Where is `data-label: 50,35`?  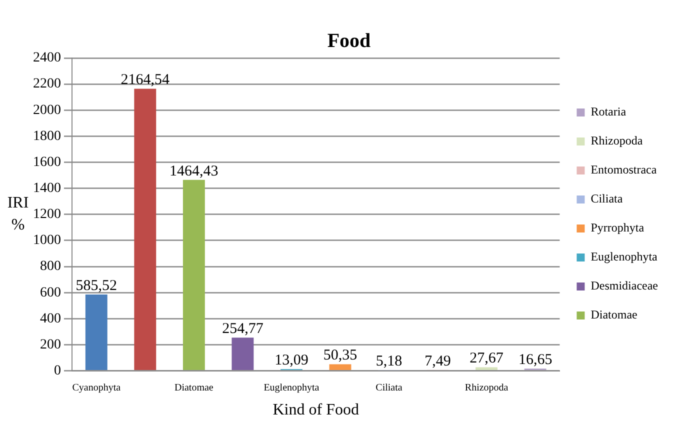 data-label: 50,35 is located at coordinates (340, 356).